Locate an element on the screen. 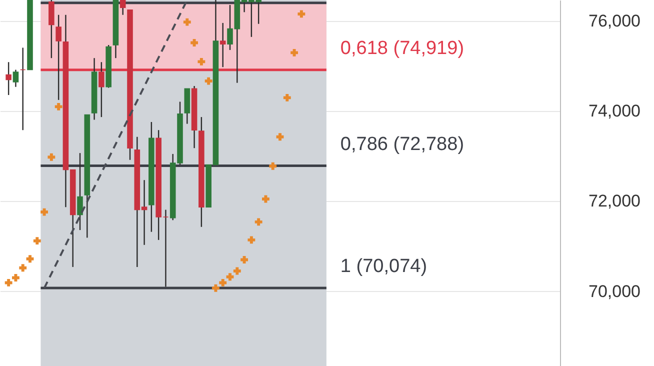 The image size is (654, 366). y-tick-label: 76,000 is located at coordinates (614, 21).